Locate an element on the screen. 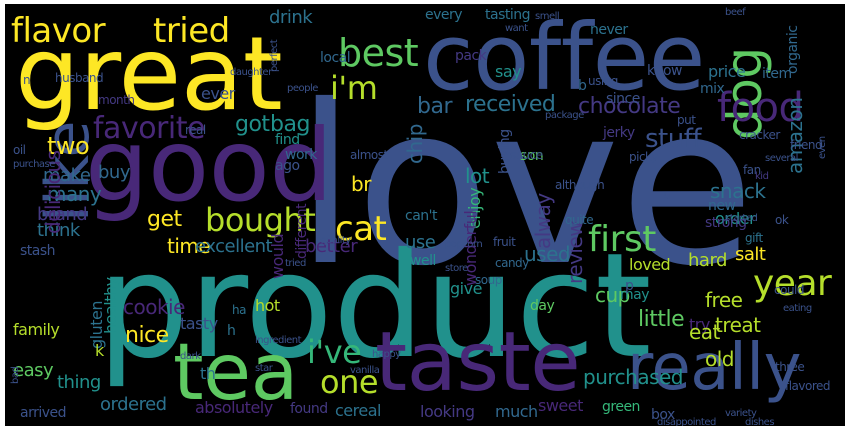 This screenshot has width=851, height=432. word-three: three is located at coordinates (790, 367).